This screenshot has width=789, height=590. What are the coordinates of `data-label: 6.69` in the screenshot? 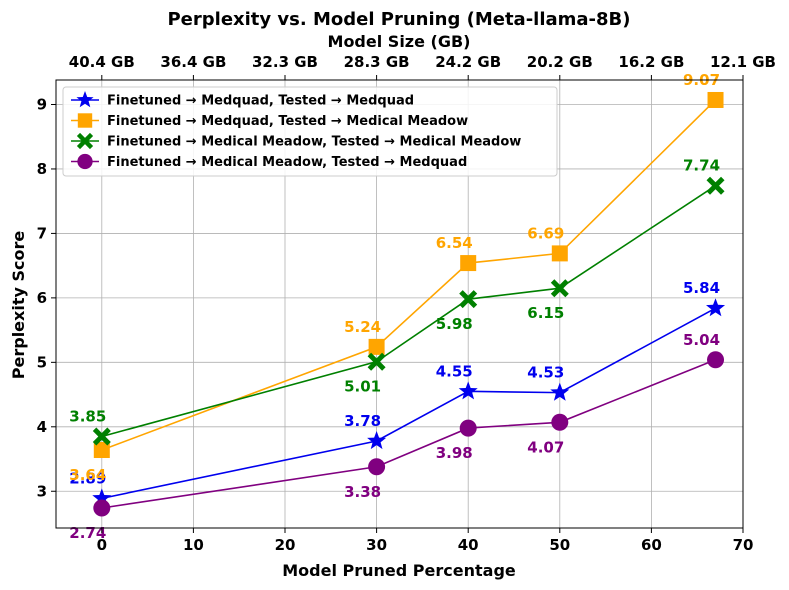 It's located at (545, 233).